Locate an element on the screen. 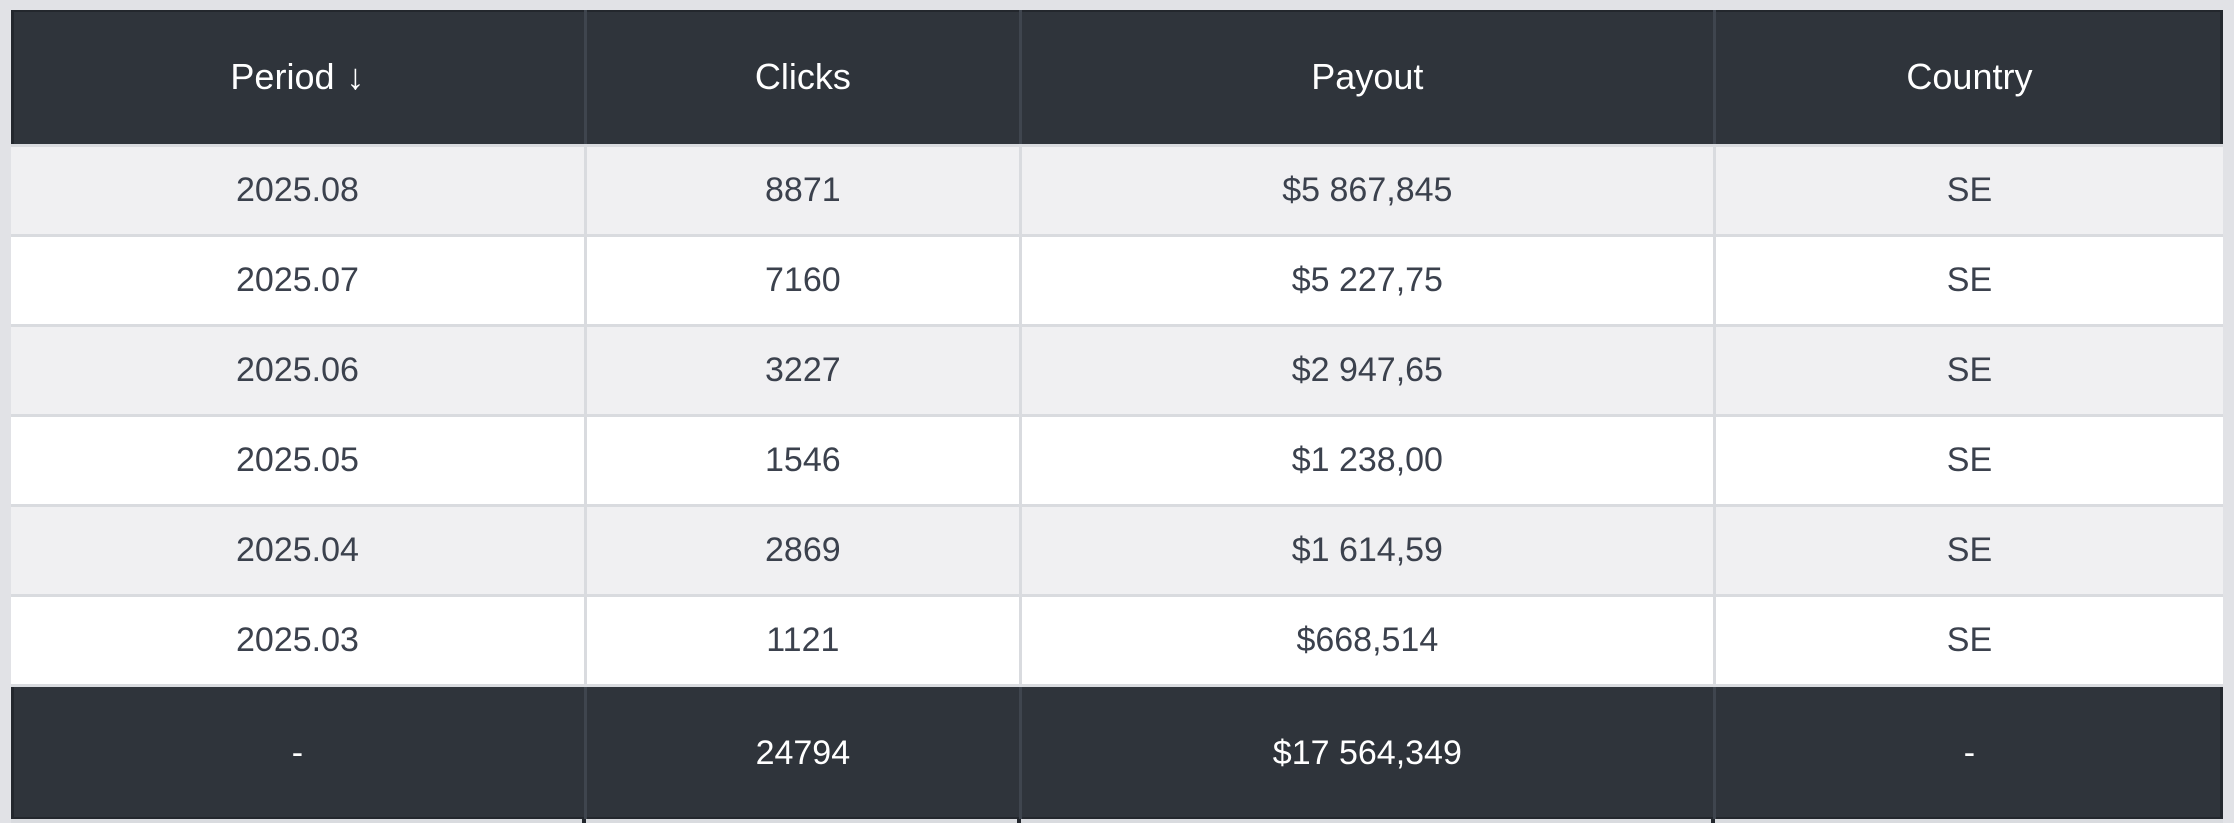  table-row: 2025.05 1546 $1 238,00 SE is located at coordinates (1117, 459).